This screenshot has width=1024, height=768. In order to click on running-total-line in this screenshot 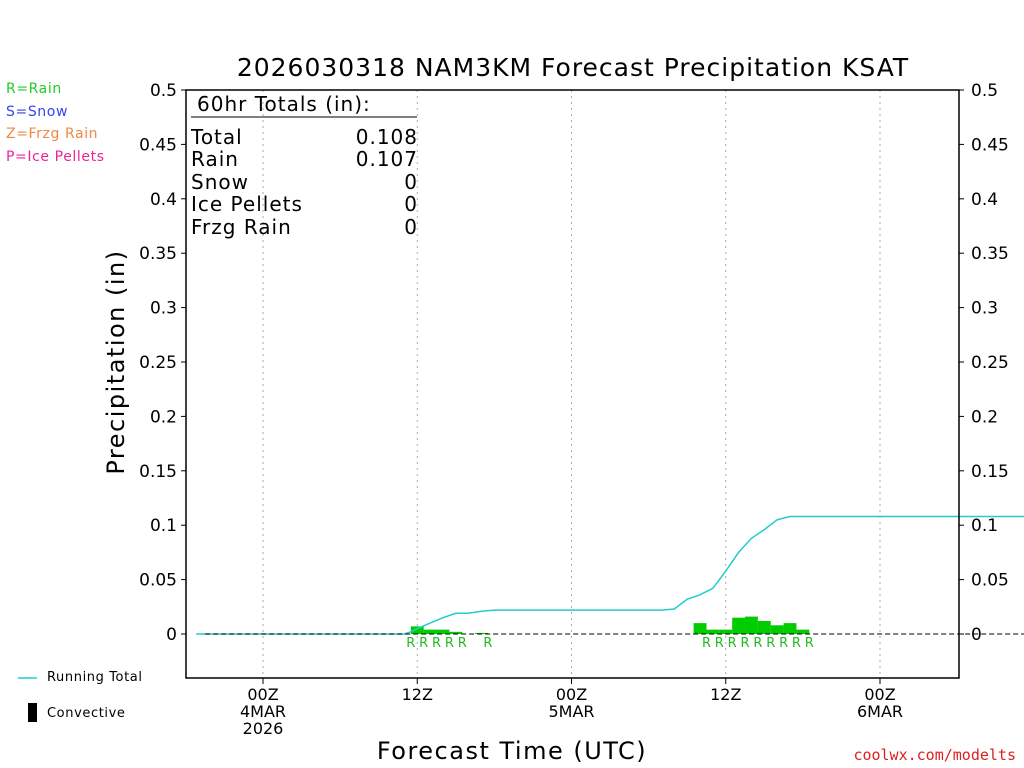, I will do `click(610, 575)`.